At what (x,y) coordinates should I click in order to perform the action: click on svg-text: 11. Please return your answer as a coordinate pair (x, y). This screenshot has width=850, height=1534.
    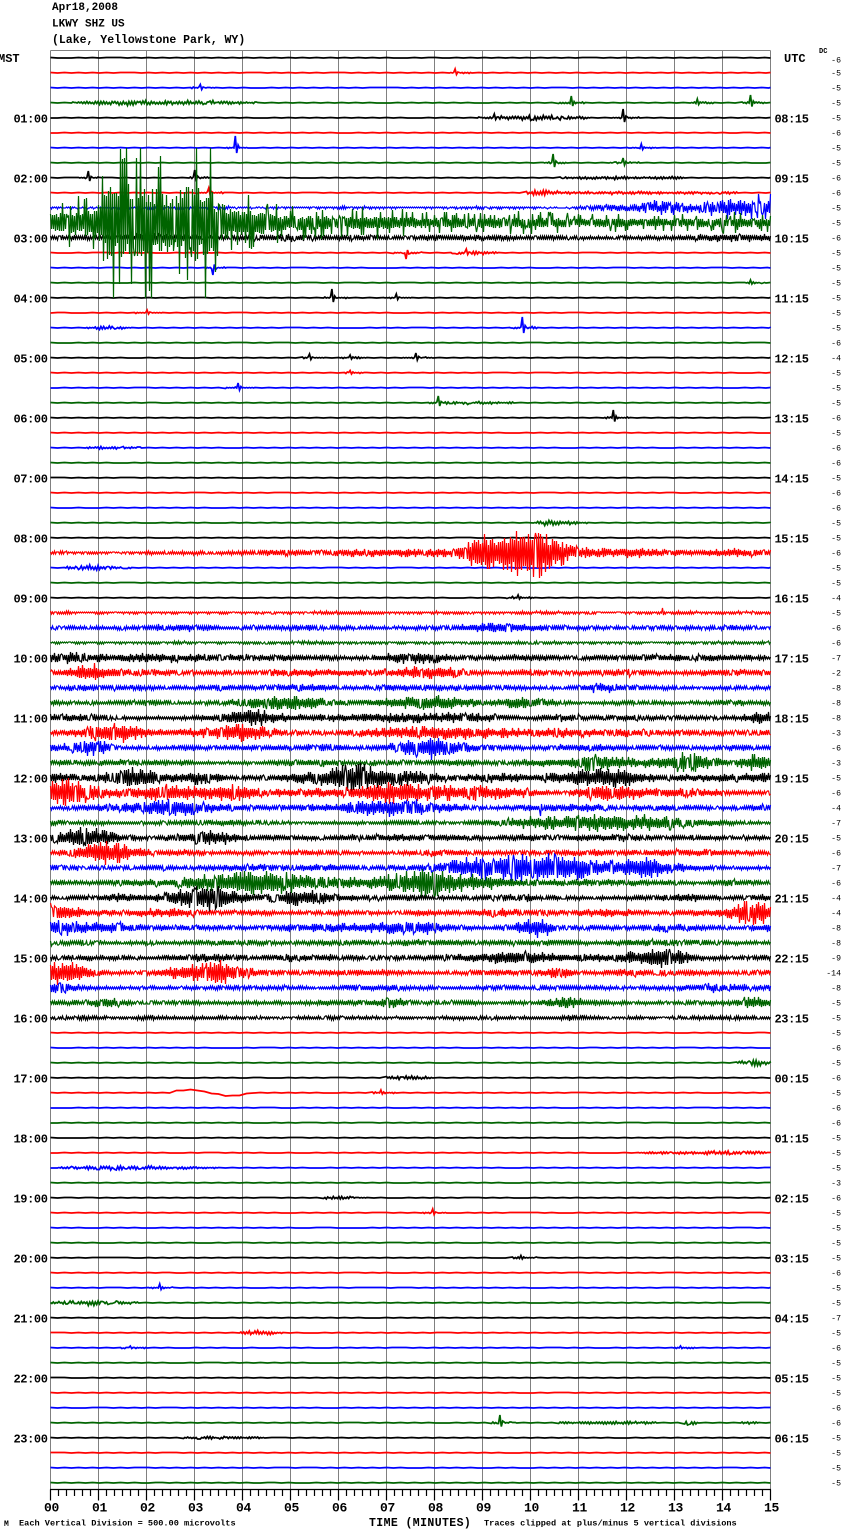
    Looking at the image, I should click on (580, 1508).